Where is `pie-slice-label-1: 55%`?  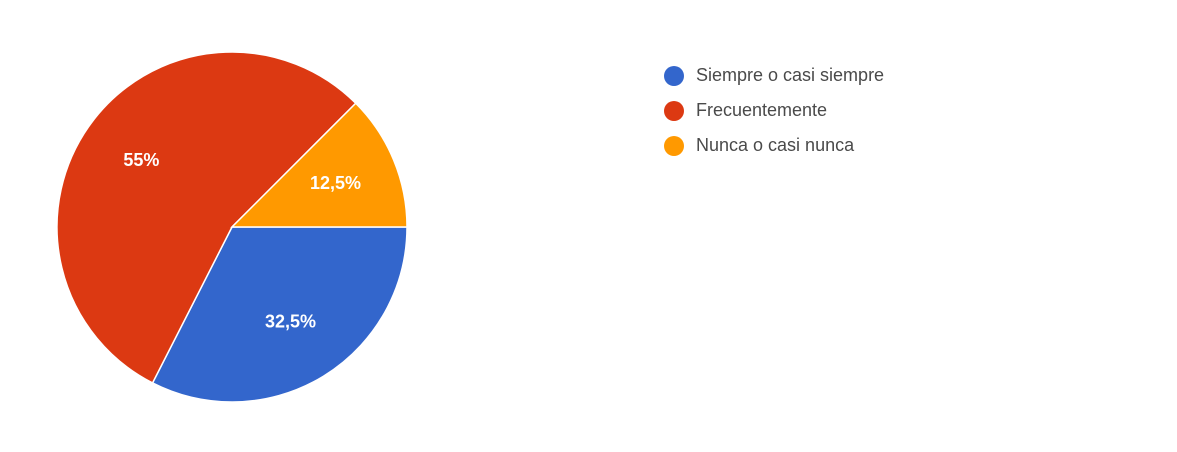
pie-slice-label-1: 55% is located at coordinates (141, 160).